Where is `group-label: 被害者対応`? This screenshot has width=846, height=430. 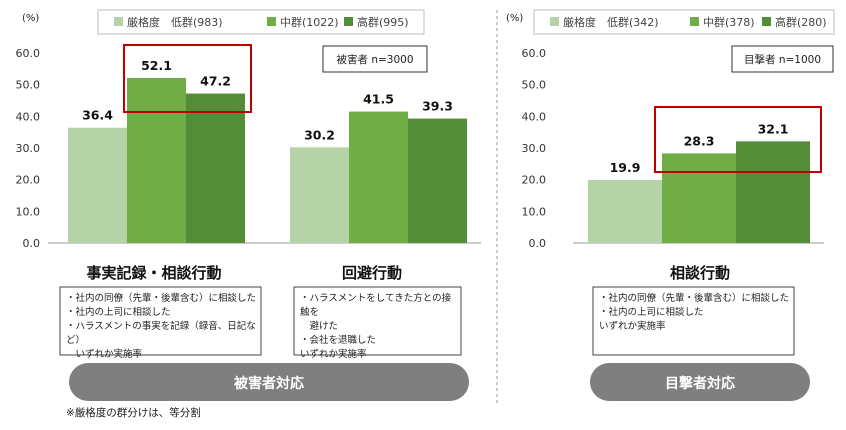 group-label: 被害者対応 is located at coordinates (269, 384).